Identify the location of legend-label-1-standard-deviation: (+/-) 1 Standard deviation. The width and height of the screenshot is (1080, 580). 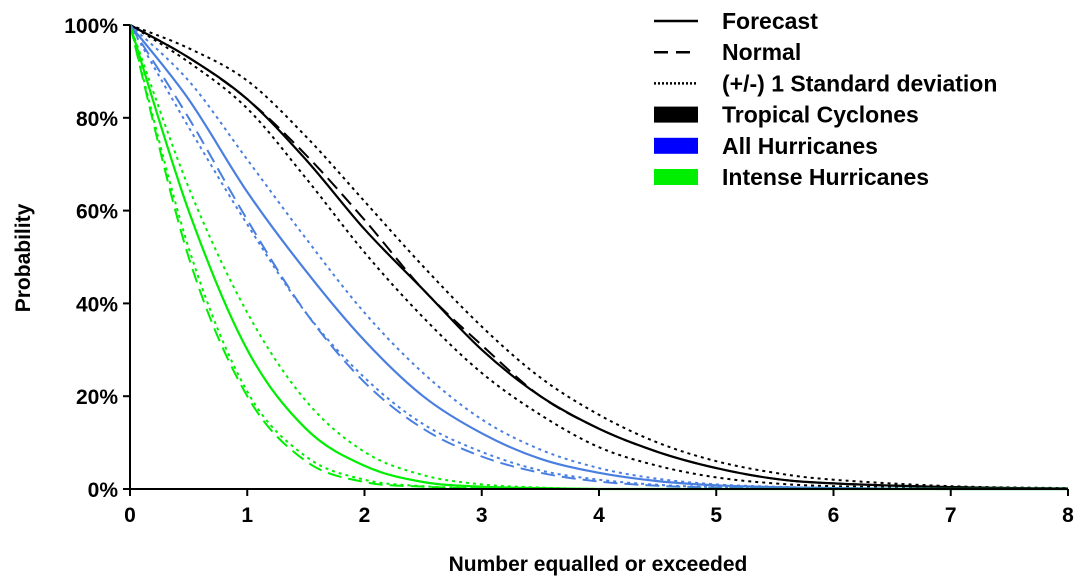
(859, 83).